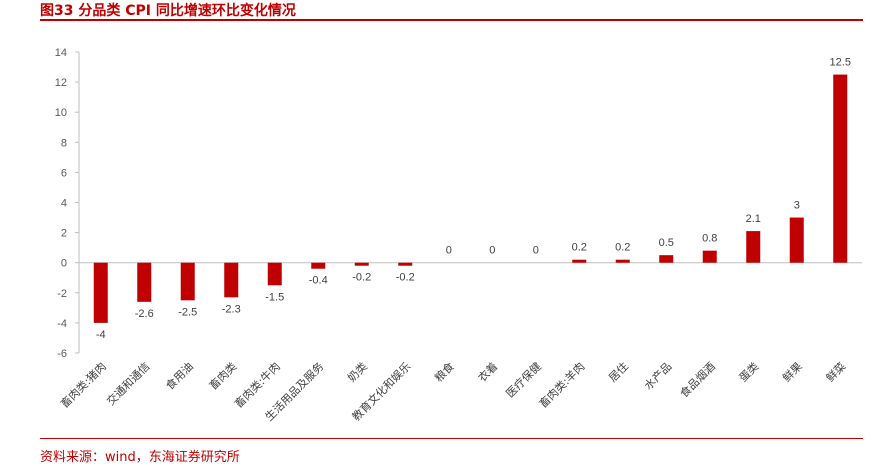 This screenshot has height=465, width=889. Describe the element at coordinates (697, 379) in the screenshot. I see `category-label: 食品烟酒` at that location.